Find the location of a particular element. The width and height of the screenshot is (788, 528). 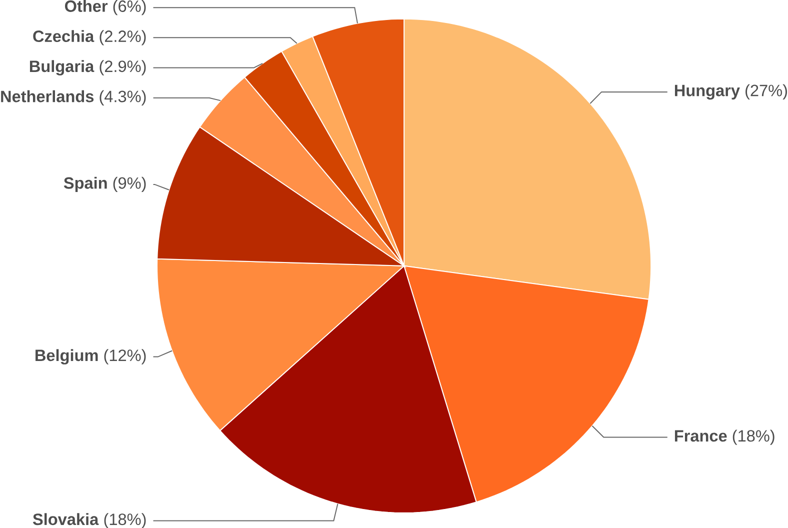

slice-label: Netherlands (4.3%) is located at coordinates (73, 98).